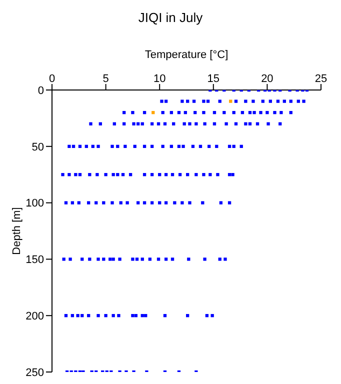 The width and height of the screenshot is (341, 384). Describe the element at coordinates (35, 316) in the screenshot. I see `y-tick-label: 200` at that location.